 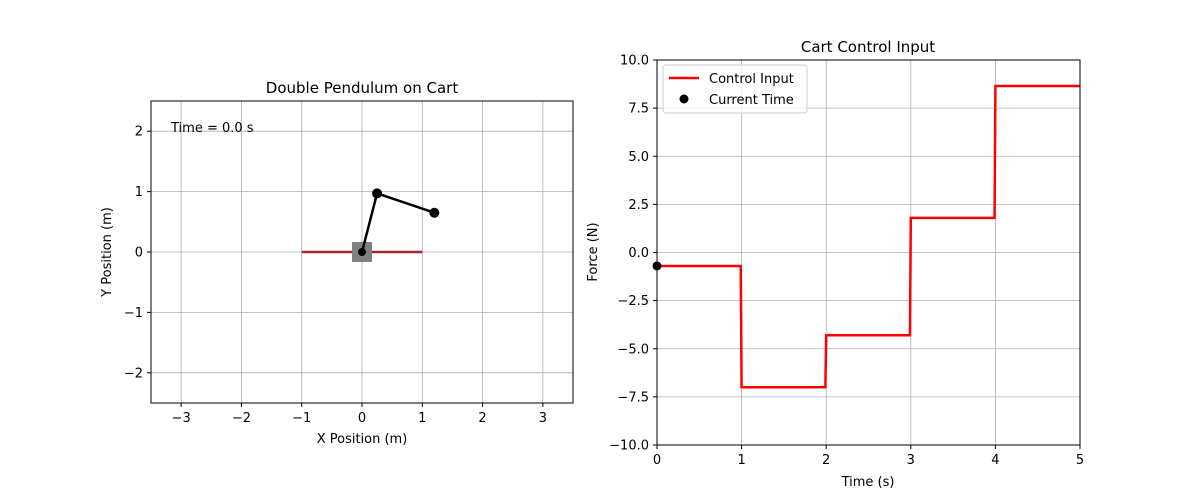 I want to click on control-plot-title: Cart Control Input, so click(x=868, y=47).